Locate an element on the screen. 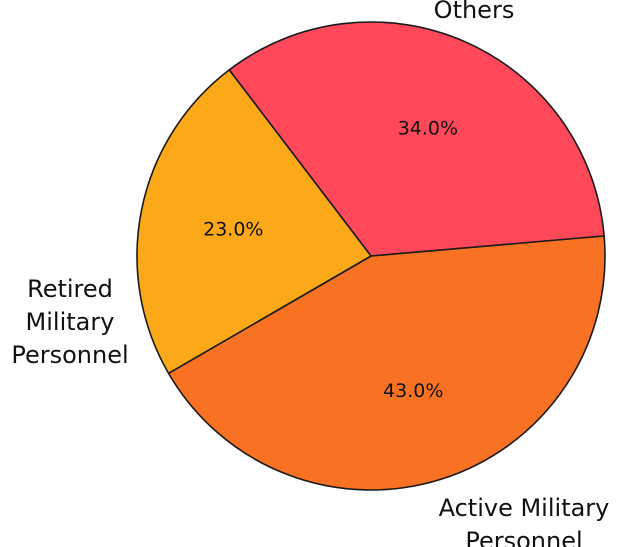 This screenshot has width=623, height=547. pct-label-active-military-personnel: 43.0% is located at coordinates (413, 391).